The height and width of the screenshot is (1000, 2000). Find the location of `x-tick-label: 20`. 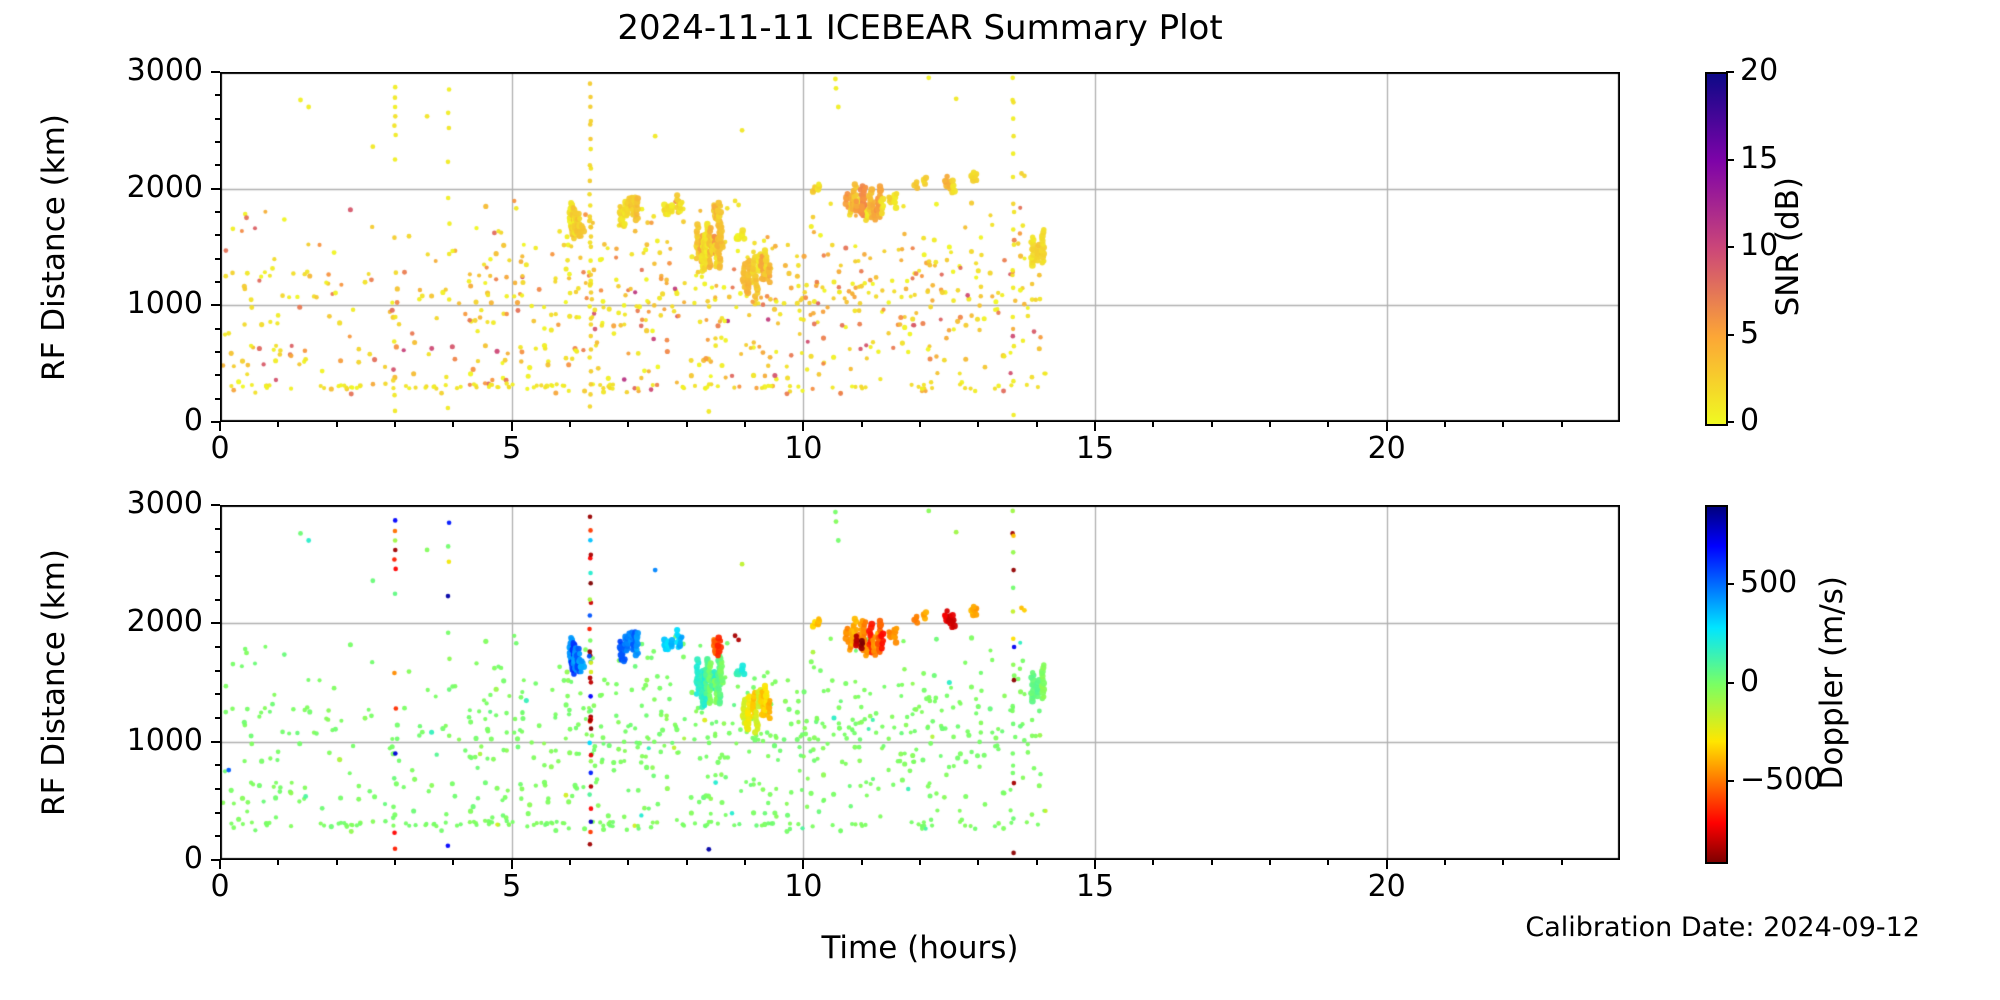

x-tick-label: 20 is located at coordinates (1386, 448).